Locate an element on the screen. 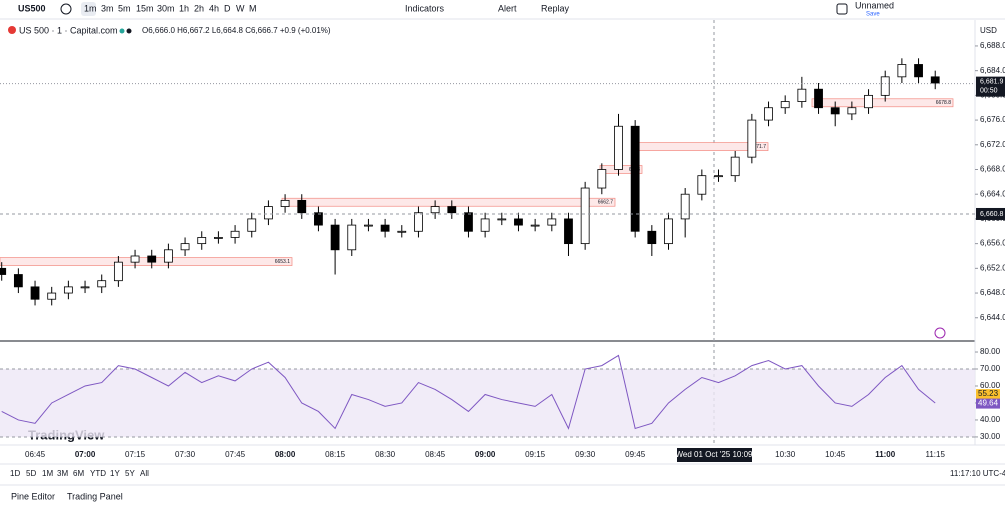  range-button: 1Y is located at coordinates (115, 473).